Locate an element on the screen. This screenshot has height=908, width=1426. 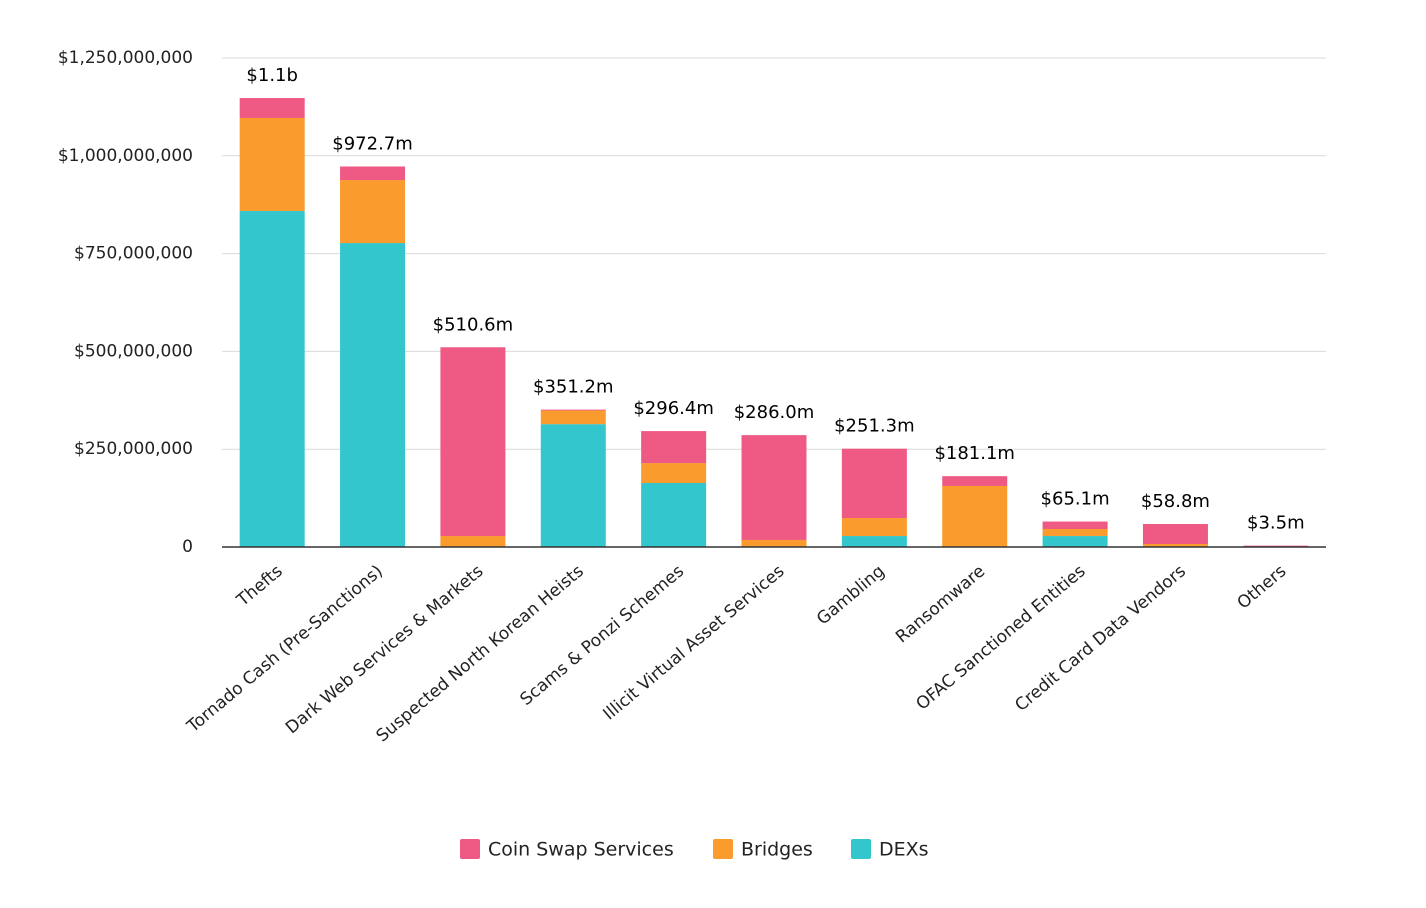
total-label: $286.0m is located at coordinates (774, 412).